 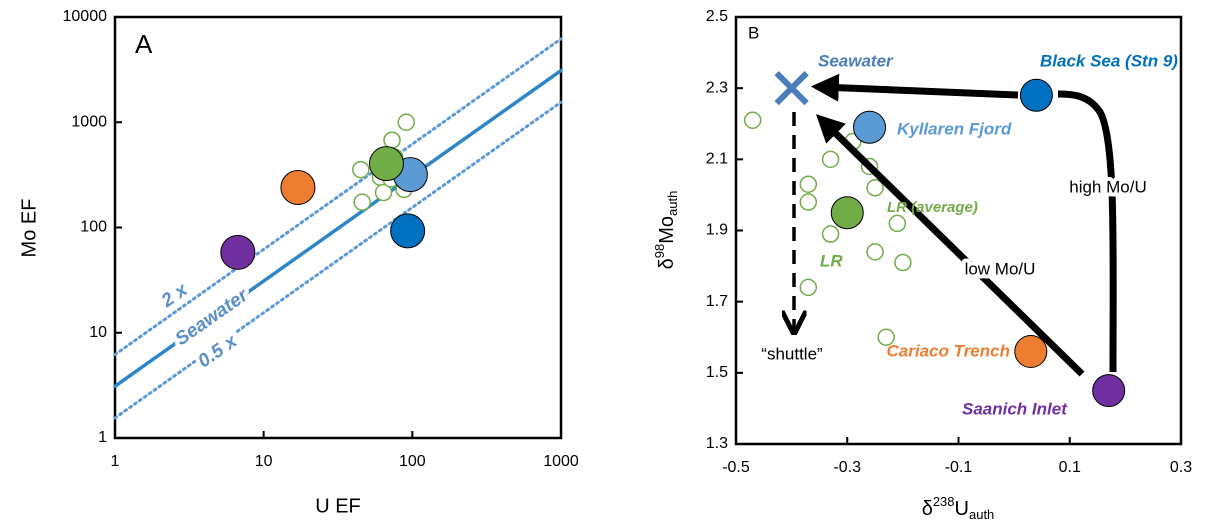 What do you see at coordinates (85, 16) in the screenshot?
I see `y-tick-label: 10000` at bounding box center [85, 16].